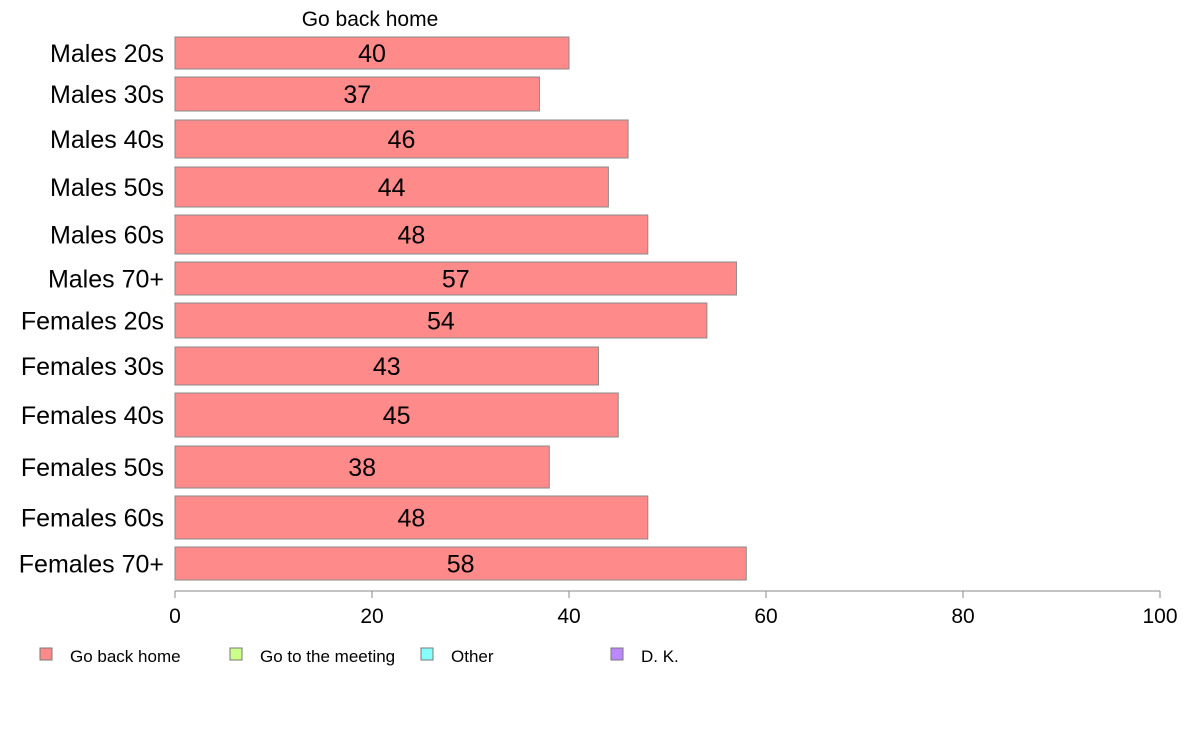 This screenshot has width=1188, height=736. Describe the element at coordinates (92, 367) in the screenshot. I see `category-label: Females 30s` at that location.